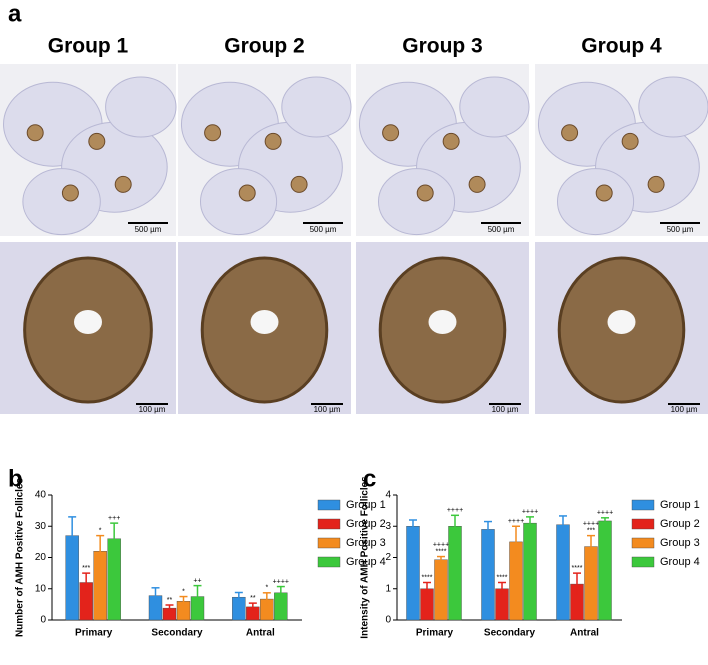 This screenshot has width=708, height=665. I want to click on group-title: Group 3, so click(442, 46).